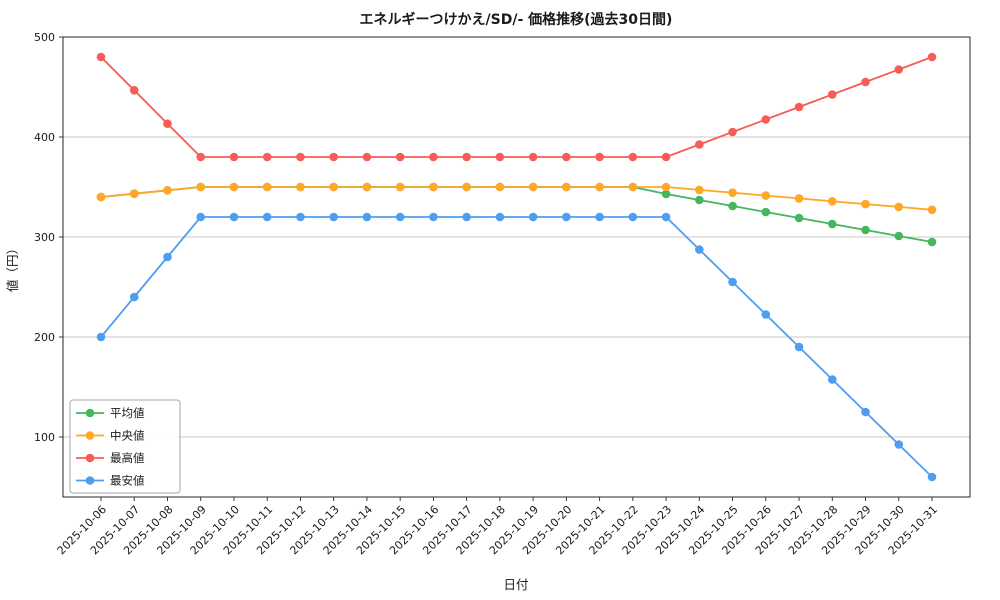 This screenshot has width=1000, height=600. I want to click on legend-label: 最安値, so click(127, 481).